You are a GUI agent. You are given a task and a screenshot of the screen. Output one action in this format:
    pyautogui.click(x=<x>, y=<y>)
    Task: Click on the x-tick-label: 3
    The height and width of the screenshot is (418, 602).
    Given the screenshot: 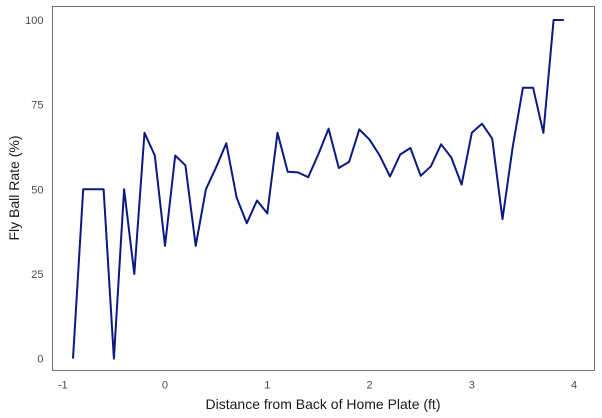 What is the action you would take?
    pyautogui.click(x=472, y=386)
    